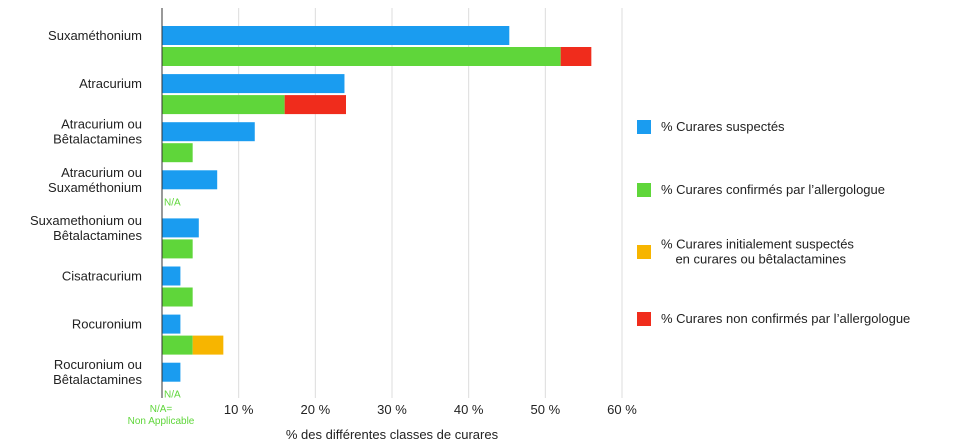 The height and width of the screenshot is (441, 959). Describe the element at coordinates (316, 409) in the screenshot. I see `x-tick-label: 20 %` at that location.